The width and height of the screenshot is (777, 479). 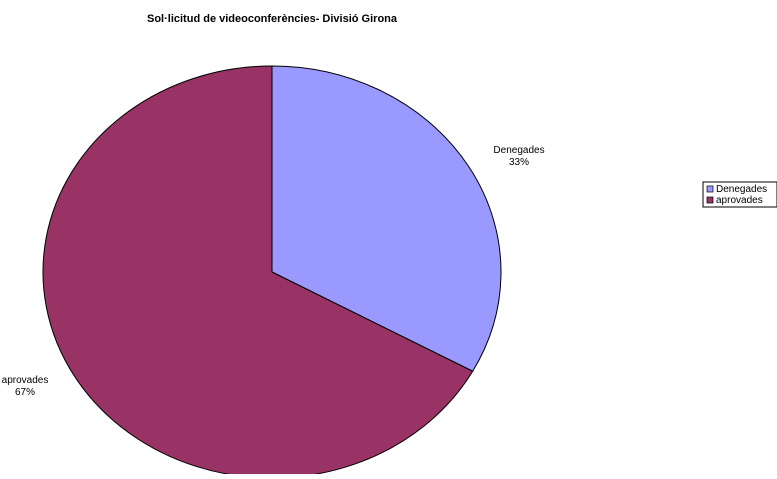 I want to click on legend-label-denegades: Denegades, so click(x=741, y=189).